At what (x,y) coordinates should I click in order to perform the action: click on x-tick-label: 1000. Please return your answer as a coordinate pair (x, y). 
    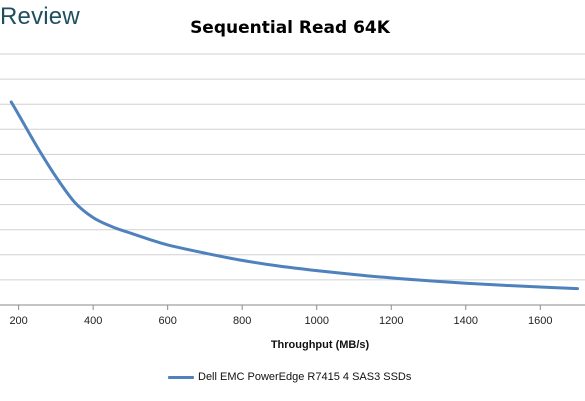
    Looking at the image, I should click on (316, 321).